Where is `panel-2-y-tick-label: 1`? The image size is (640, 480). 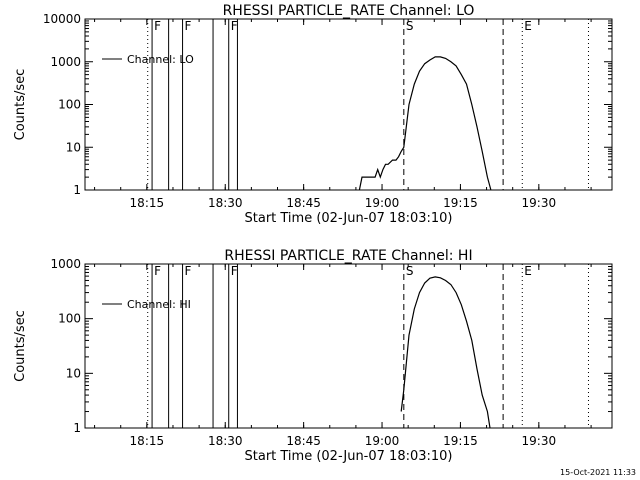
panel-2-y-tick-label: 1 is located at coordinates (77, 428).